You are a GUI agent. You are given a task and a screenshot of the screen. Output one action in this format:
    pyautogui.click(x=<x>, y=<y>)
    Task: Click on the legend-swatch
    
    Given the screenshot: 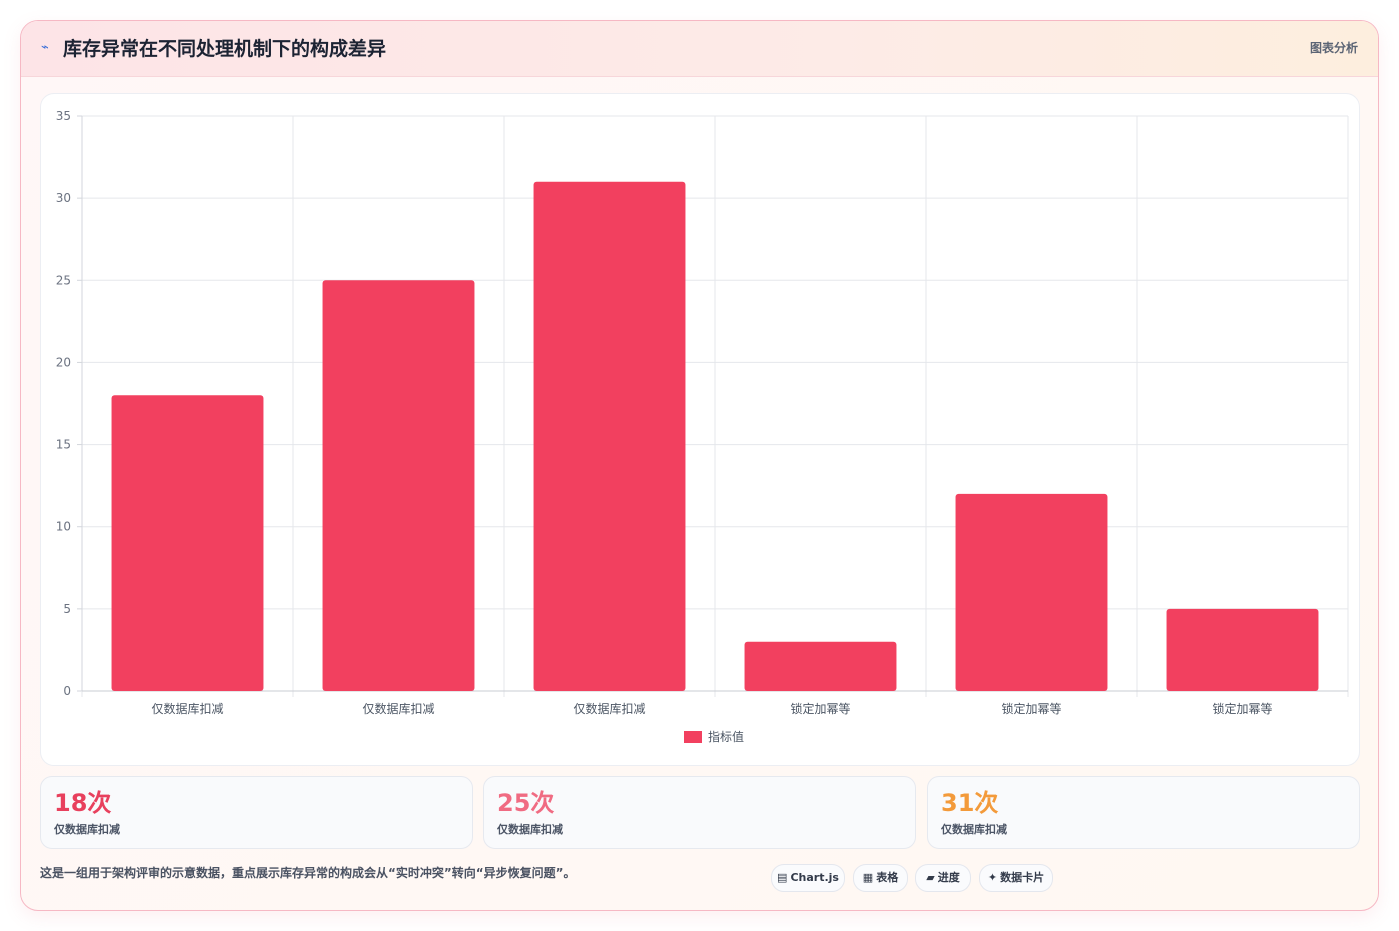 What is the action you would take?
    pyautogui.click(x=693, y=737)
    